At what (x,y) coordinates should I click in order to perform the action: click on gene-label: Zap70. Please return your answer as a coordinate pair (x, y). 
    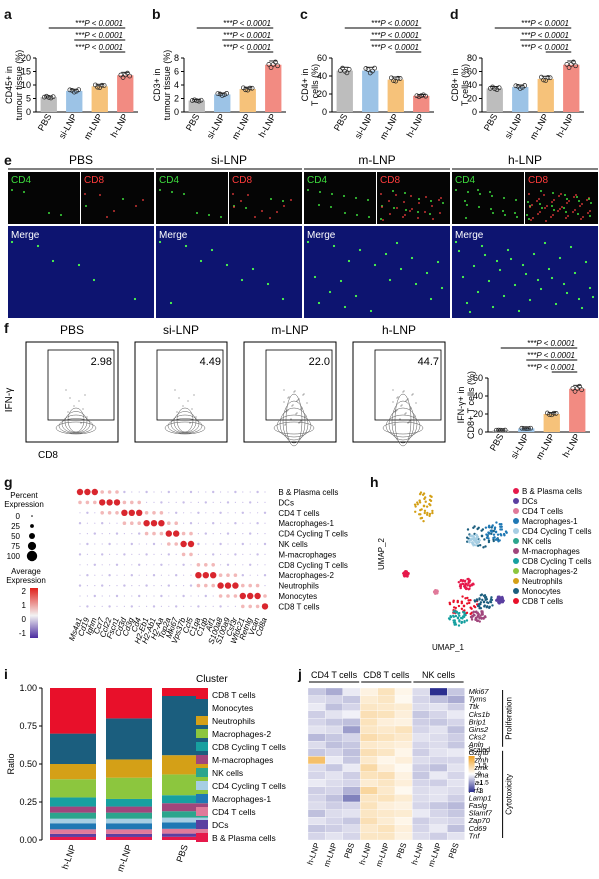
    Looking at the image, I should click on (479, 820).